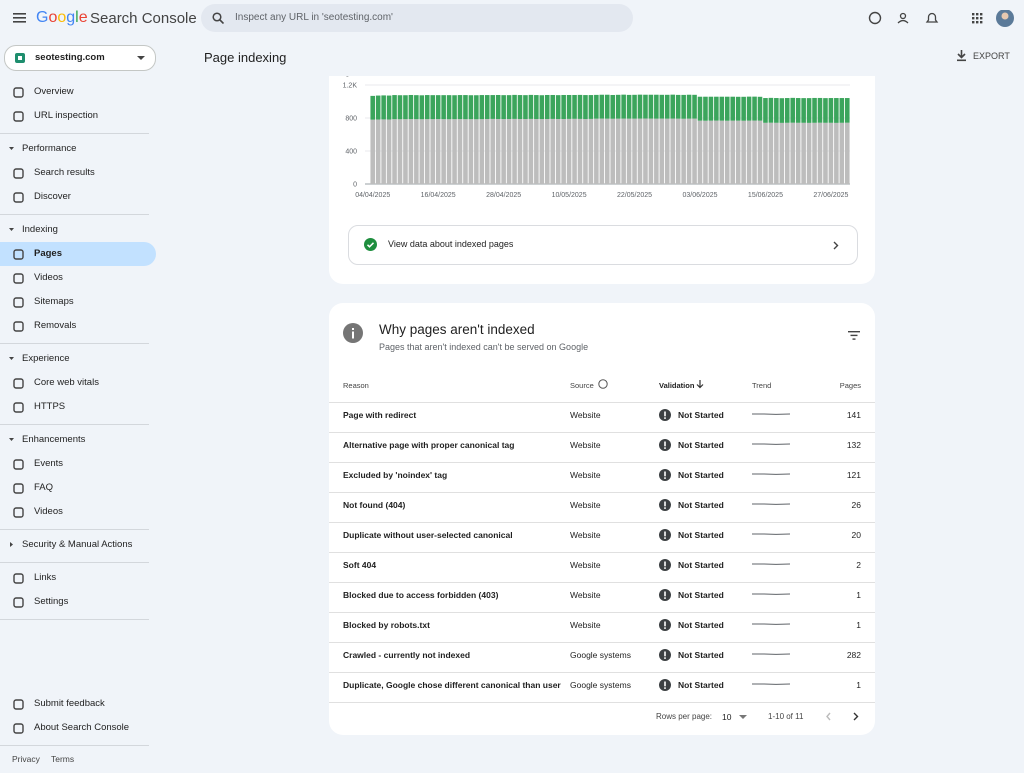 The width and height of the screenshot is (1024, 773). Describe the element at coordinates (407, 655) in the screenshot. I see `reason-cell: Crawled - currently not indexed` at that location.